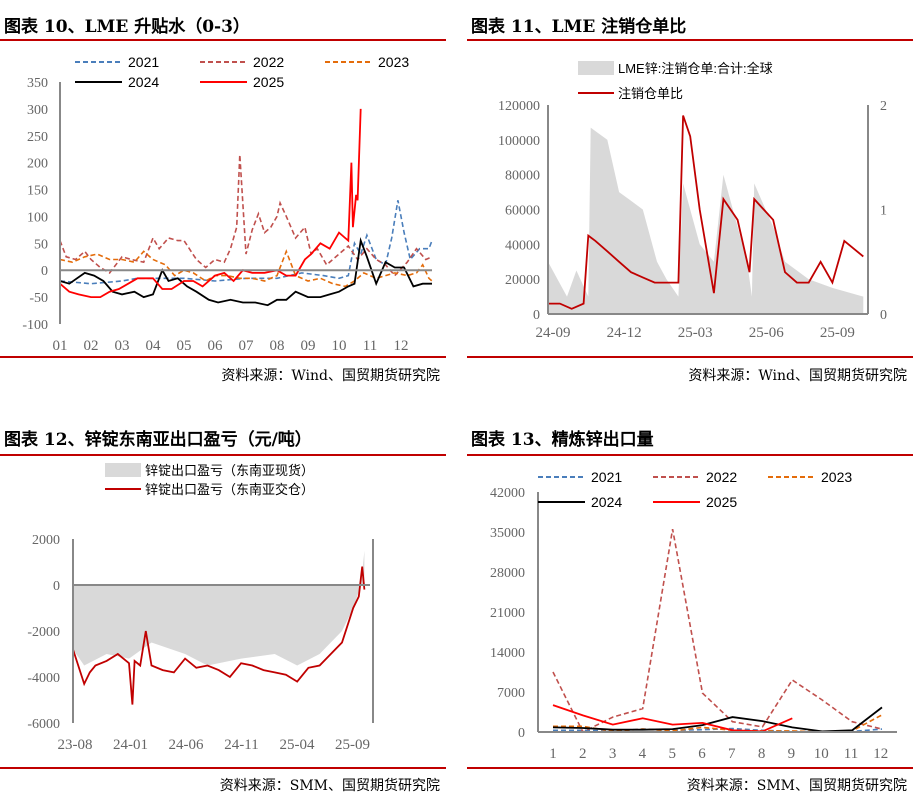  What do you see at coordinates (553, 754) in the screenshot?
I see `x-tick-label: 1` at bounding box center [553, 754].